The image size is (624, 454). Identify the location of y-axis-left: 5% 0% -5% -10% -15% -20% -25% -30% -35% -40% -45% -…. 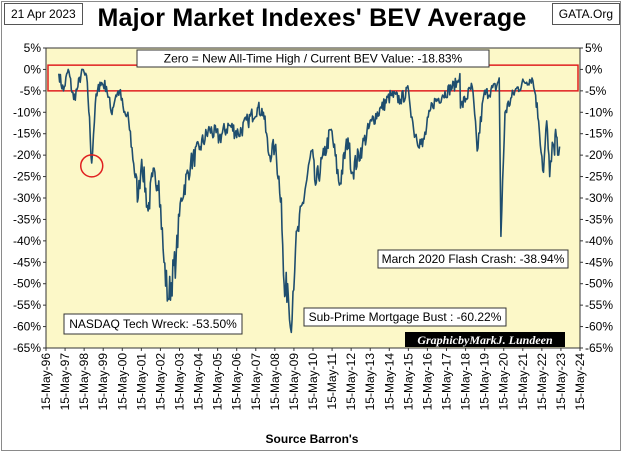
(29, 198).